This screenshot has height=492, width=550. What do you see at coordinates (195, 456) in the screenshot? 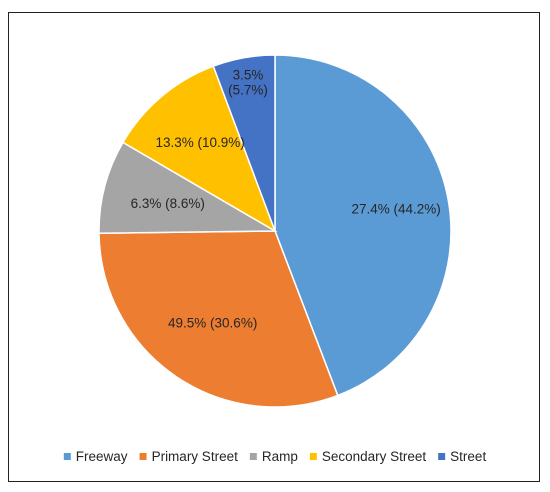
I see `legend-label-primary-street: Primary Street` at bounding box center [195, 456].